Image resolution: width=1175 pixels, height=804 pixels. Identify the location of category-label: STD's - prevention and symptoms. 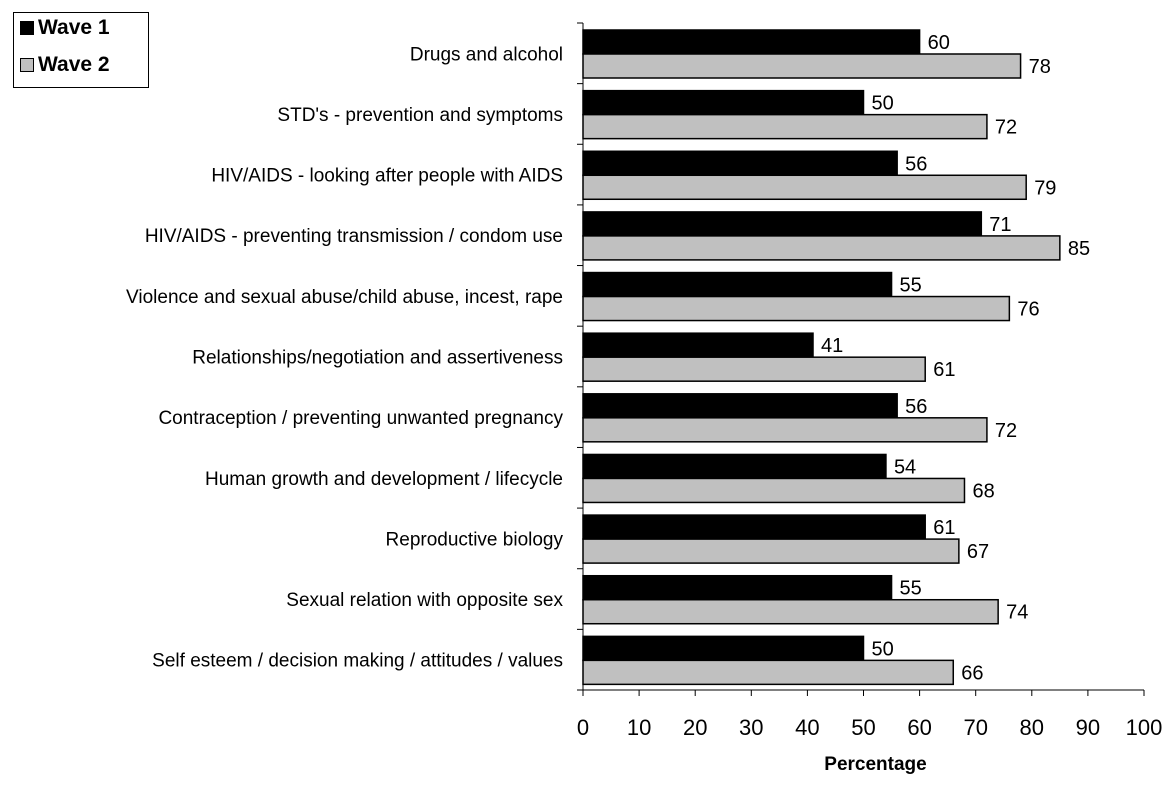
(420, 115).